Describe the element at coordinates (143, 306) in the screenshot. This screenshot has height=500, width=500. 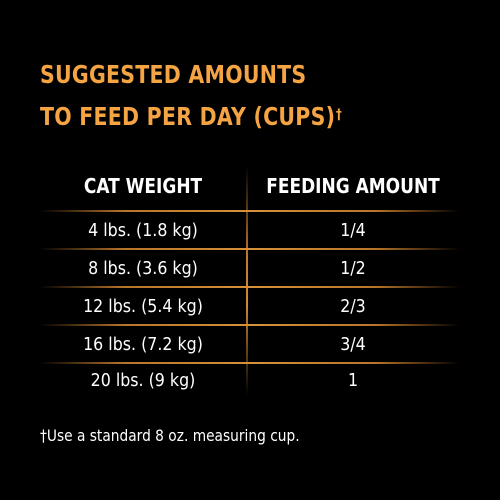
I see `weight-cell: 12 lbs. (5.4 kg)` at that location.